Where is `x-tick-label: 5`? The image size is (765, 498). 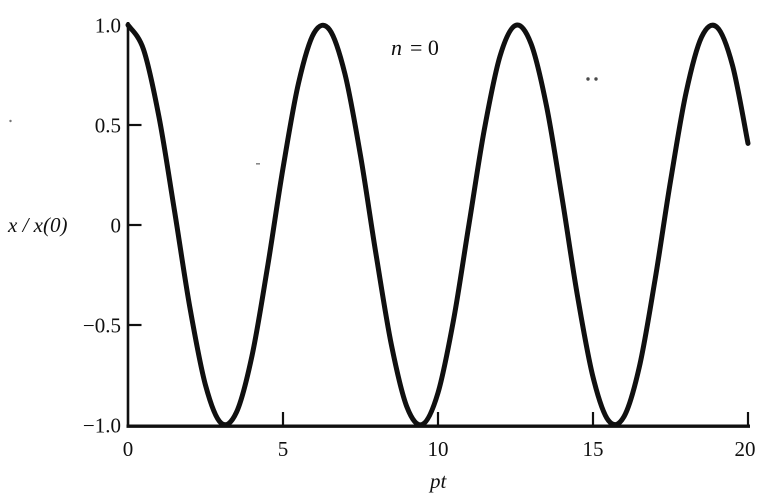 x-tick-label: 5 is located at coordinates (283, 449).